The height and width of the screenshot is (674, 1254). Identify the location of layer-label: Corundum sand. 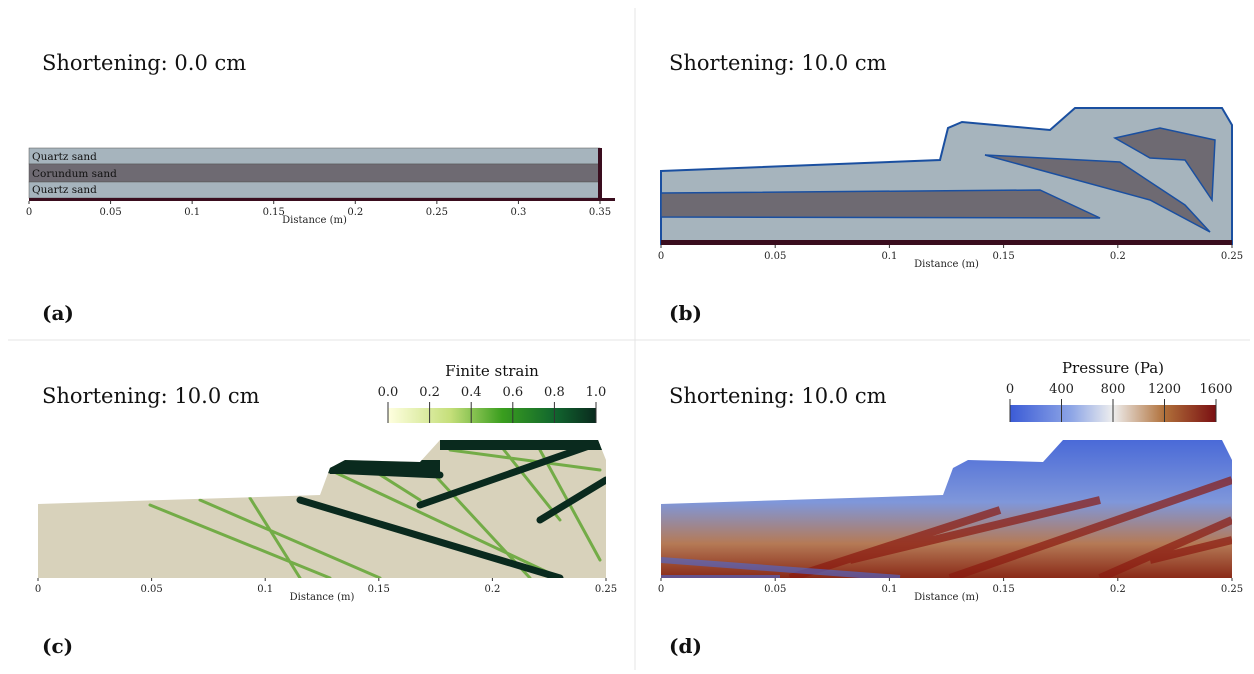
(74, 174).